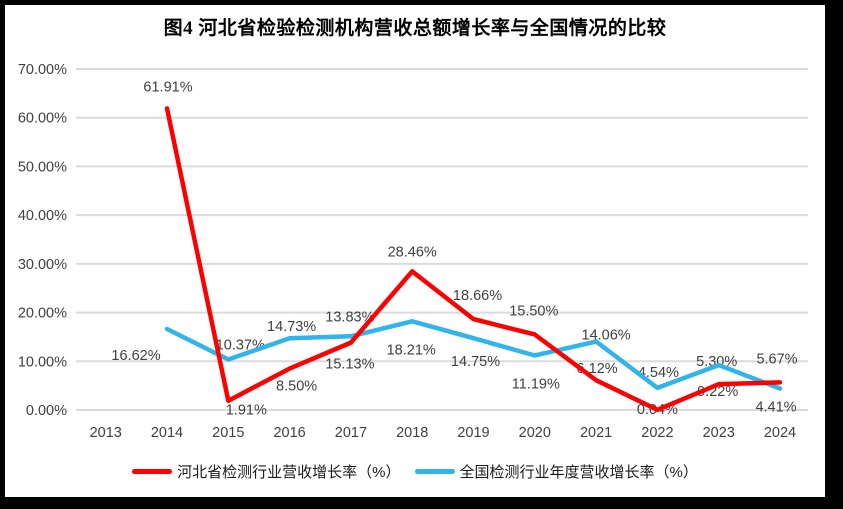 Image resolution: width=843 pixels, height=509 pixels. What do you see at coordinates (42, 216) in the screenshot?
I see `y-tick-label: 40.00%` at bounding box center [42, 216].